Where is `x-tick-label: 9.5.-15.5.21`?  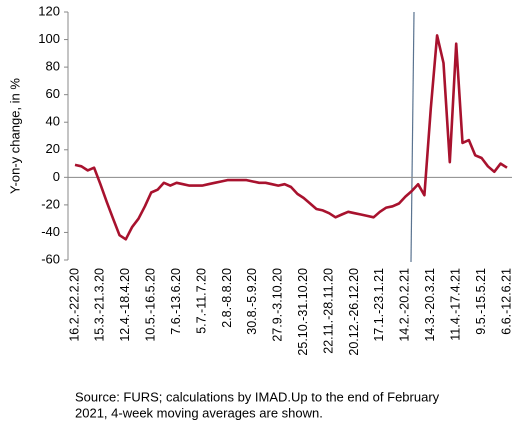 x-tick-label: 9.5.-15.5.21 is located at coordinates (481, 301).